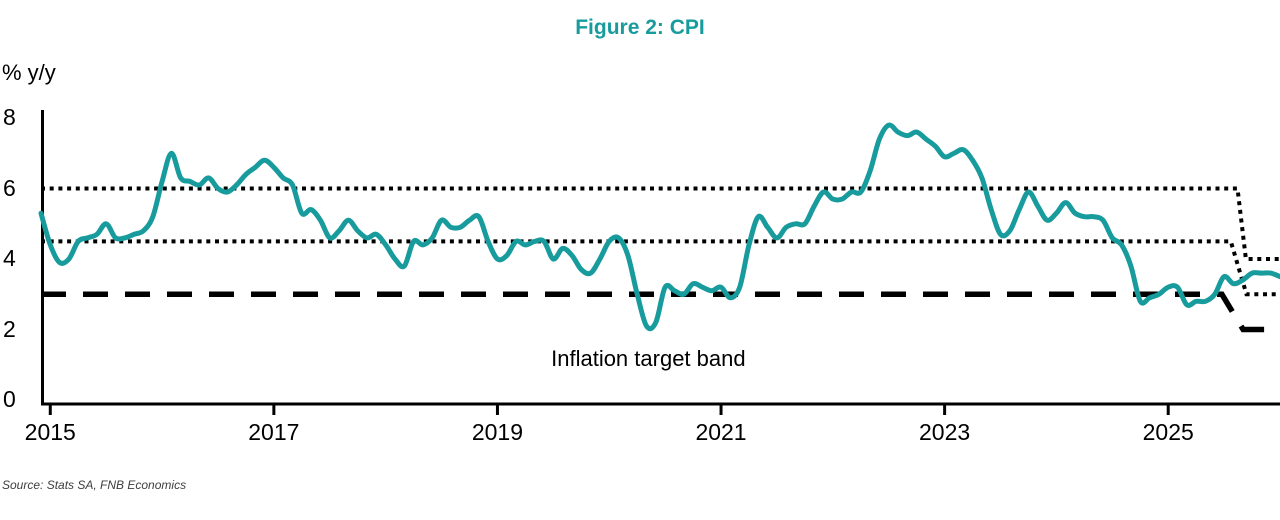 The image size is (1280, 520). Describe the element at coordinates (660, 268) in the screenshot. I see `target-band-midpoint-line` at that location.